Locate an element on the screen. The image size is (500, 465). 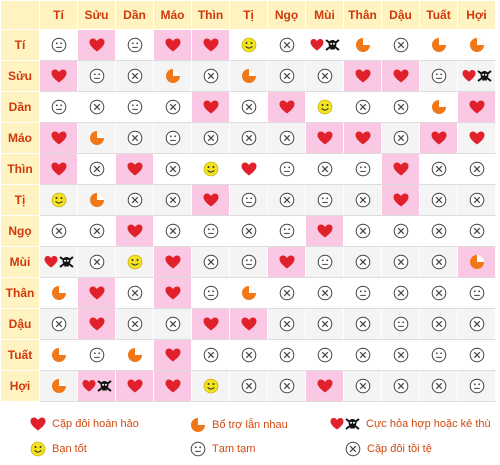
table-row: Sửu is located at coordinates (248, 76).